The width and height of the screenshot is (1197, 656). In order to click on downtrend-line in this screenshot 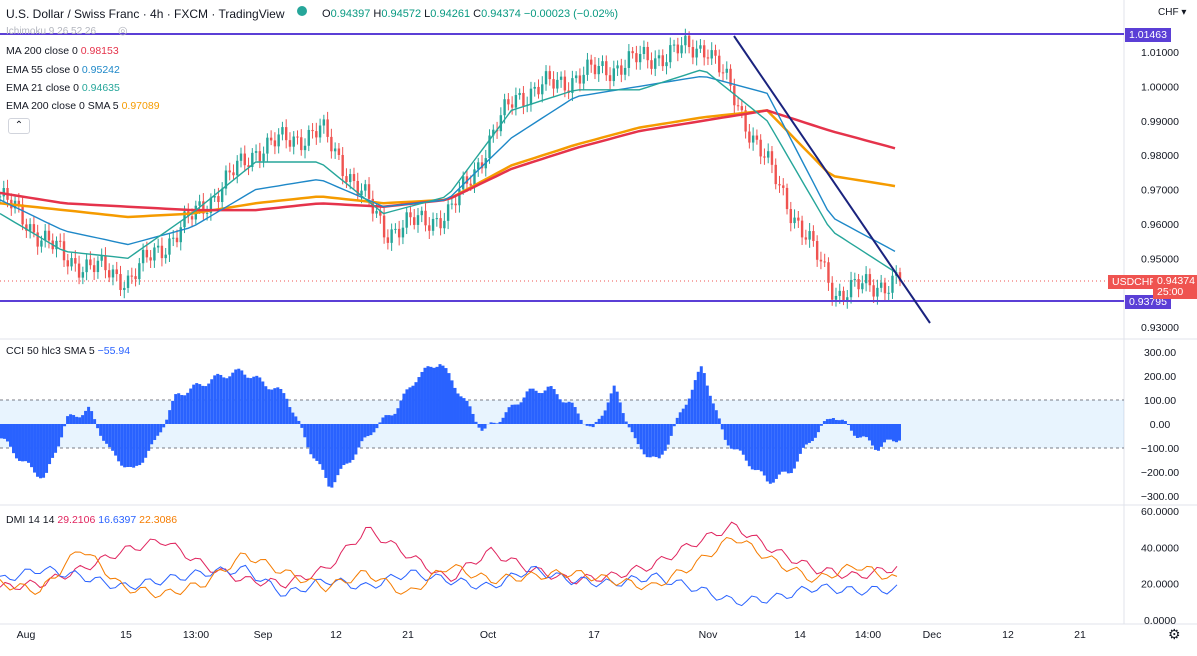, I will do `click(832, 179)`.